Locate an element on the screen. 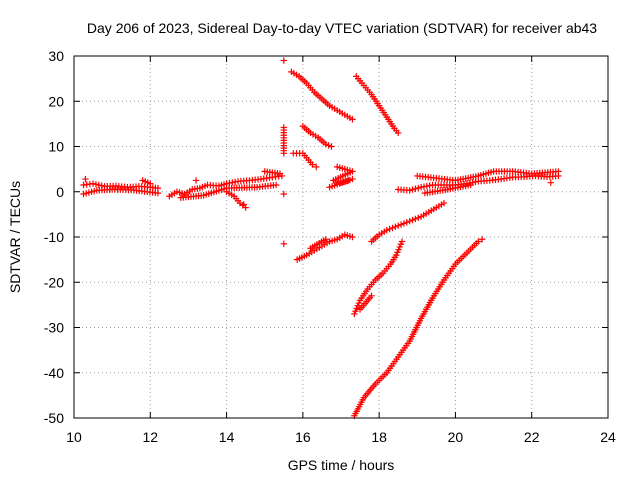  y-tick-labels: -50 -40 -30 -20 -10 0 10 20 30 is located at coordinates (54, 237).